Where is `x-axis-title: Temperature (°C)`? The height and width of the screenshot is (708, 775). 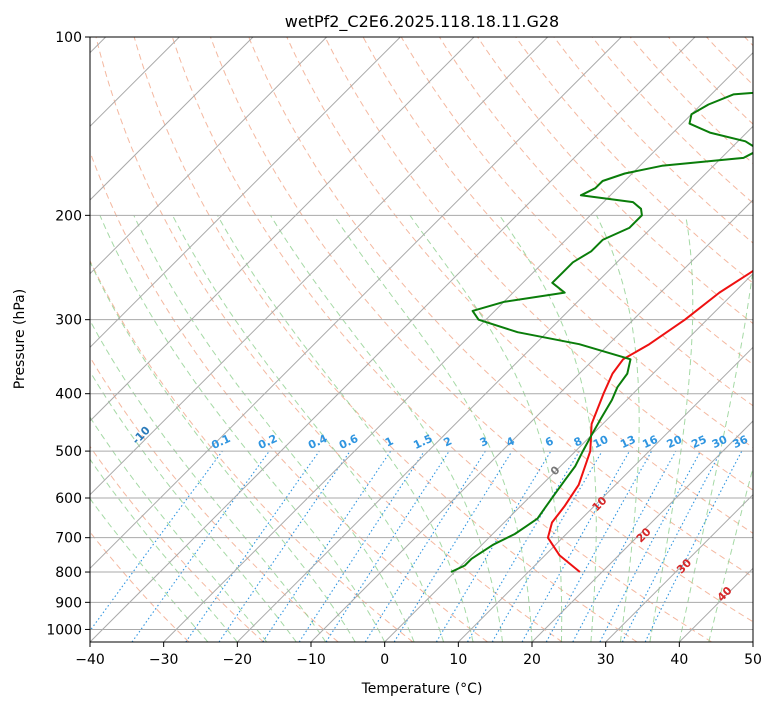
x-axis-title: Temperature (°C) is located at coordinates (422, 689).